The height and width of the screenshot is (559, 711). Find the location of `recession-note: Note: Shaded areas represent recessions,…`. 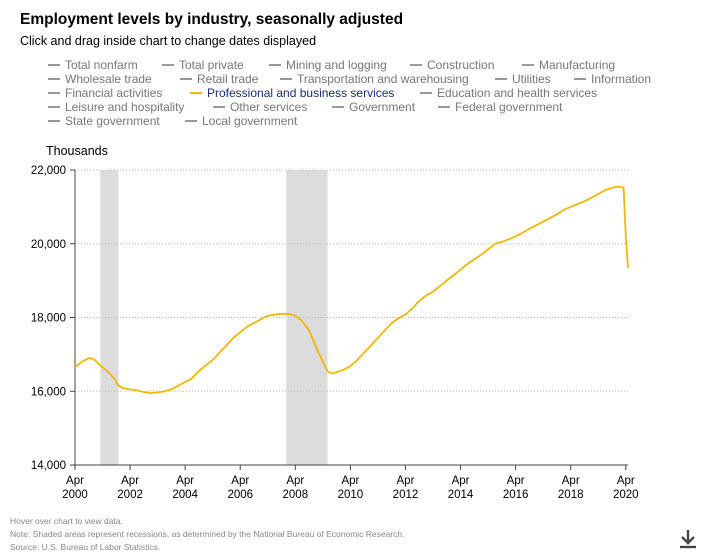

recession-note: Note: Shaded areas represent recessions,… is located at coordinates (207, 534).